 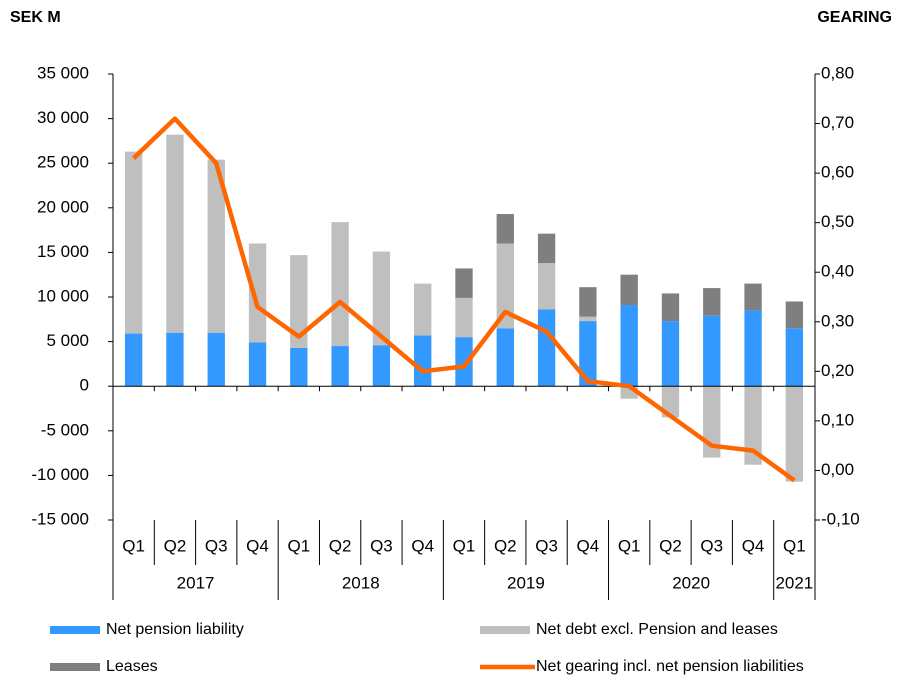 What do you see at coordinates (854, 17) in the screenshot?
I see `y2-axis-title: GEARING` at bounding box center [854, 17].